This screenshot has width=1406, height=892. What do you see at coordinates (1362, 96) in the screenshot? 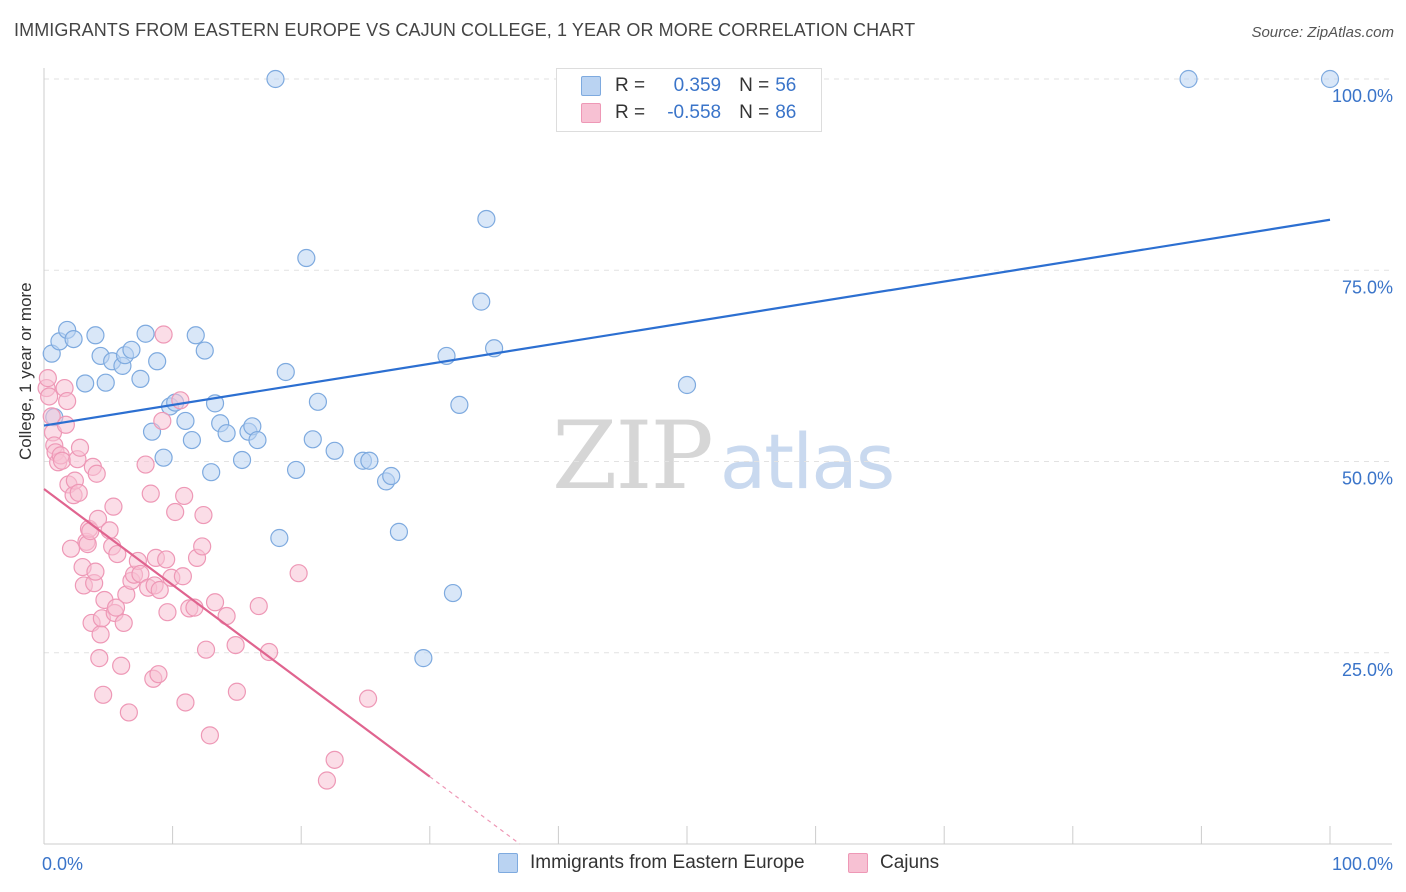
I see `y-tick-label: 100.0%` at bounding box center [1362, 96].